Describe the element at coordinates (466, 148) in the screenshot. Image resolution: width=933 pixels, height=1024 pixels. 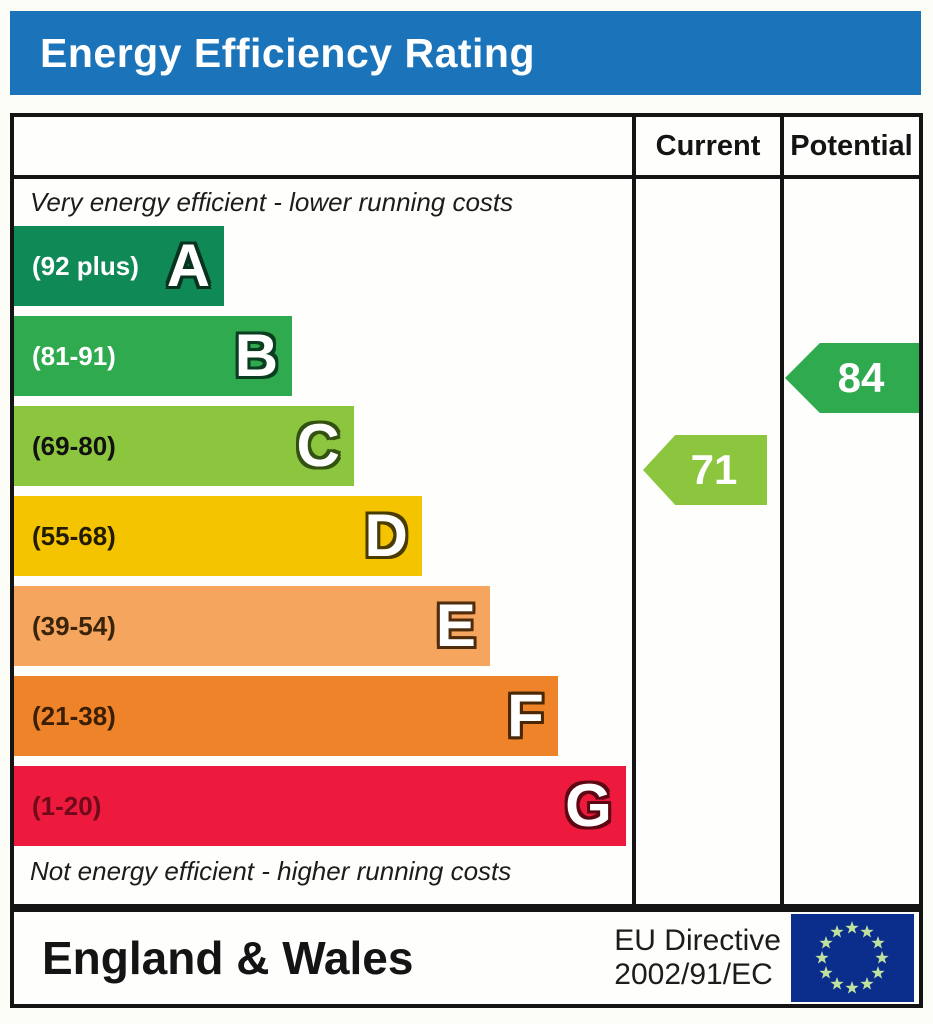
I see `column-header-row: Current Potential` at that location.